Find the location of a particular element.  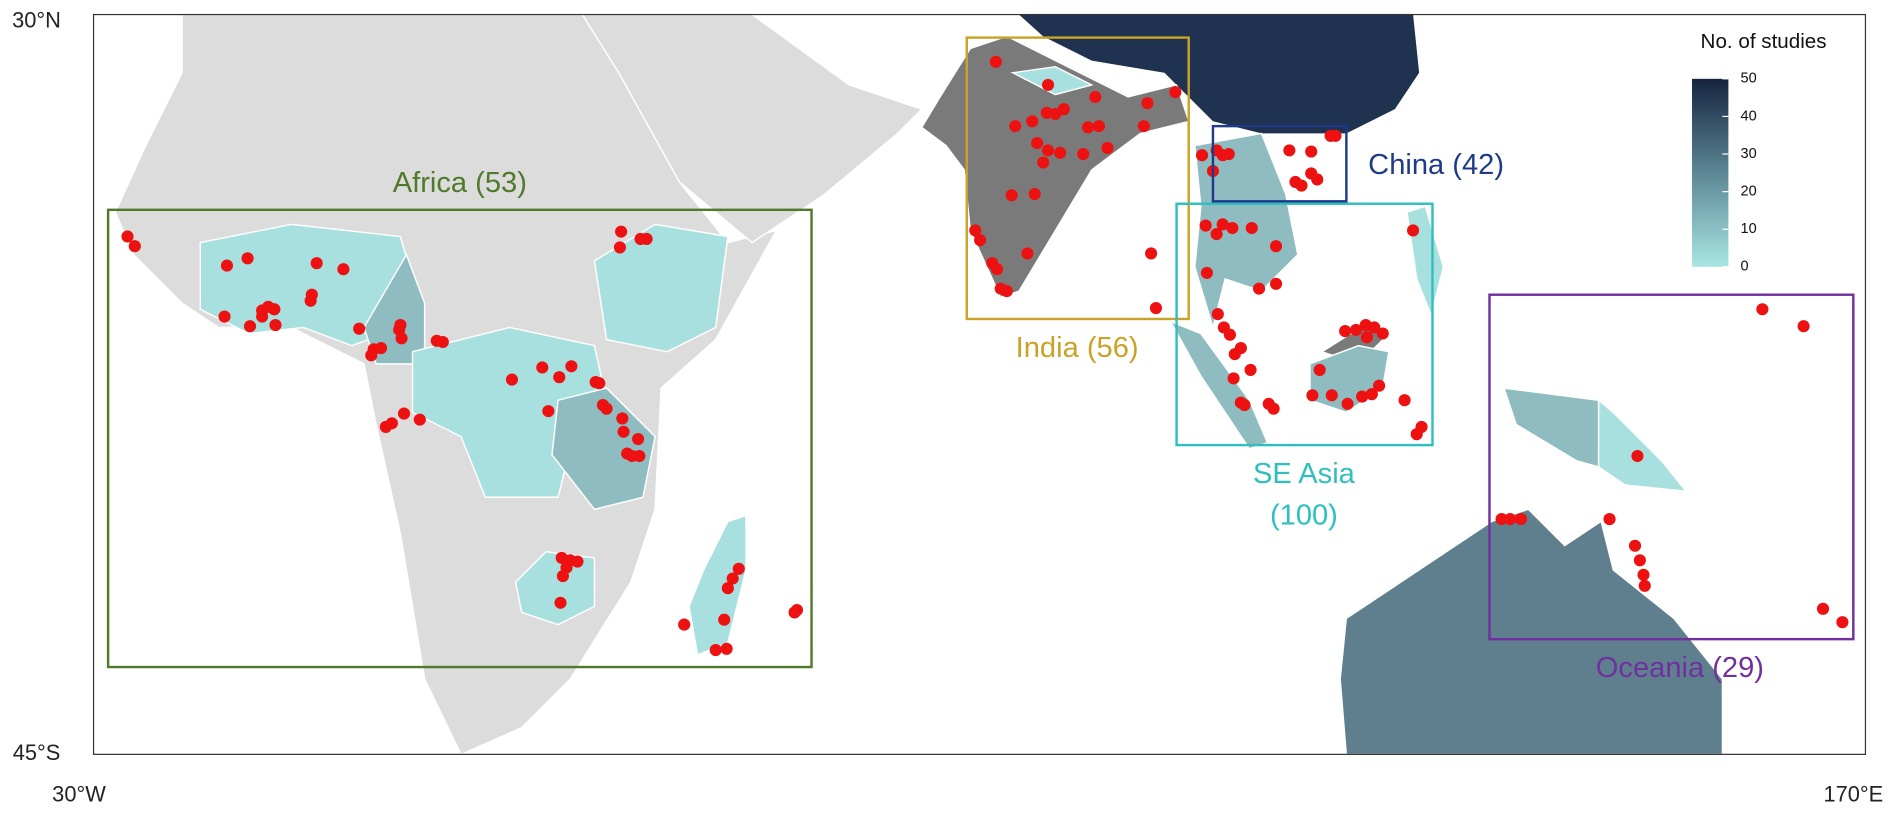

zimbabwe is located at coordinates (555, 588).